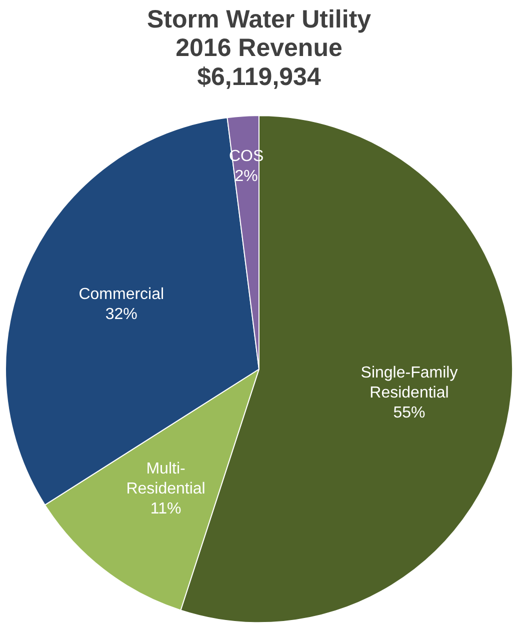  I want to click on slice-label: Commercial, so click(121, 294).